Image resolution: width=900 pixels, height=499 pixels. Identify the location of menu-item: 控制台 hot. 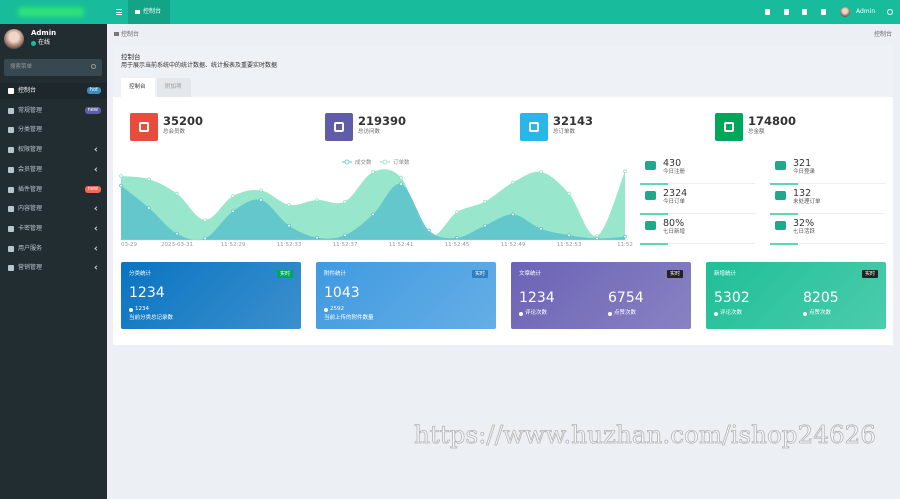
(53, 91).